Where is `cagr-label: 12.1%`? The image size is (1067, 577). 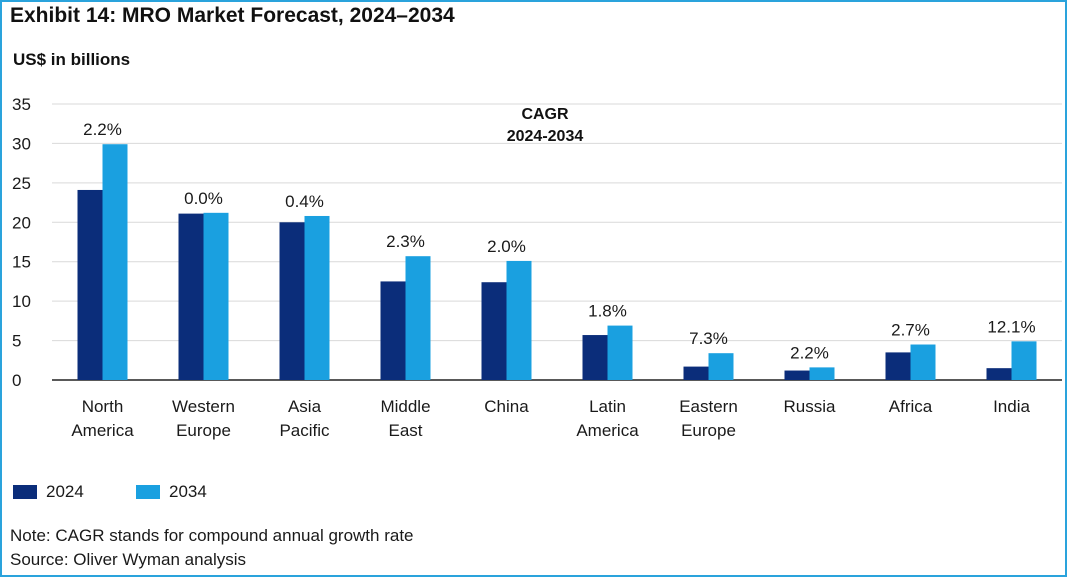 cagr-label: 12.1% is located at coordinates (1011, 326).